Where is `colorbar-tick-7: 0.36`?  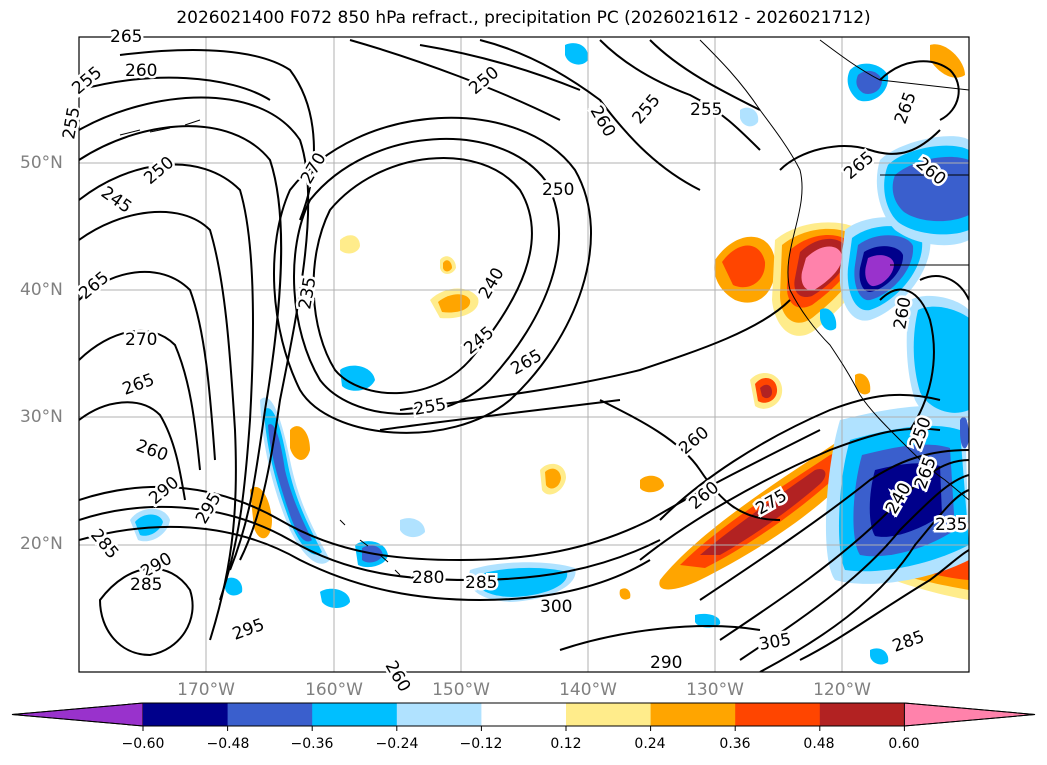 colorbar-tick-7: 0.36 is located at coordinates (735, 744).